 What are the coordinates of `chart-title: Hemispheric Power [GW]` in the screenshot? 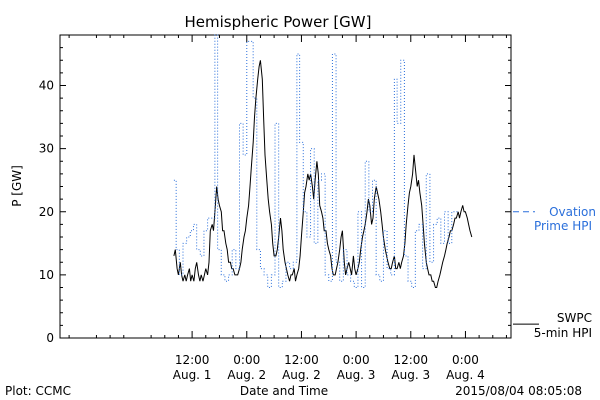 It's located at (278, 22).